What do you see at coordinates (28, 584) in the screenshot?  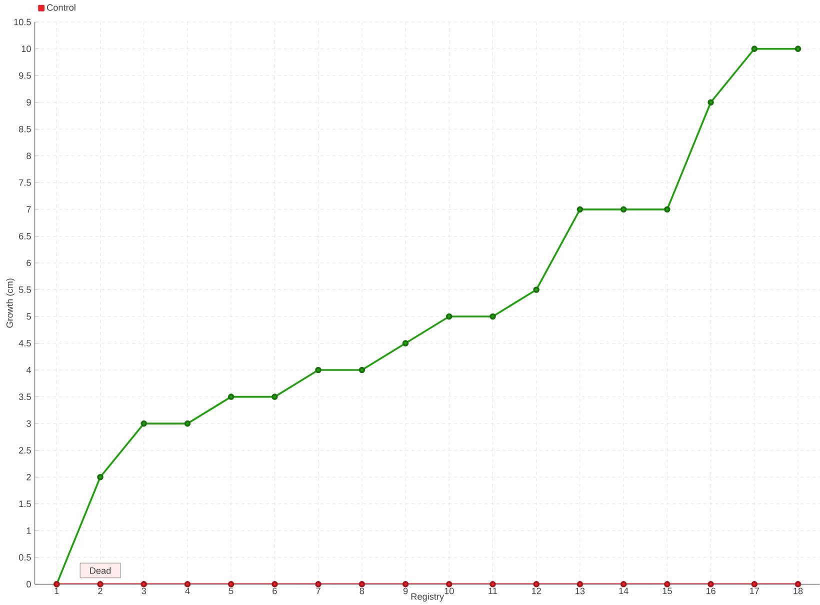 I see `y-tick-label: 0` at bounding box center [28, 584].